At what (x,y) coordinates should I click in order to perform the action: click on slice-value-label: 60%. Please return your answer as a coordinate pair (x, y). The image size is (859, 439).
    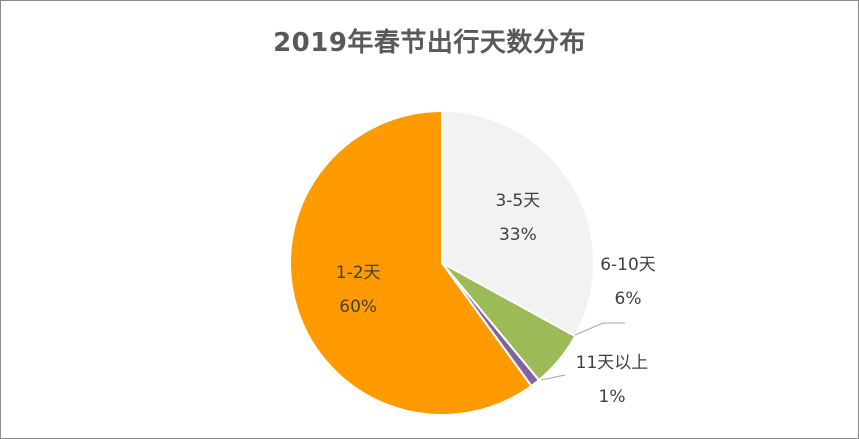
    Looking at the image, I should click on (358, 307).